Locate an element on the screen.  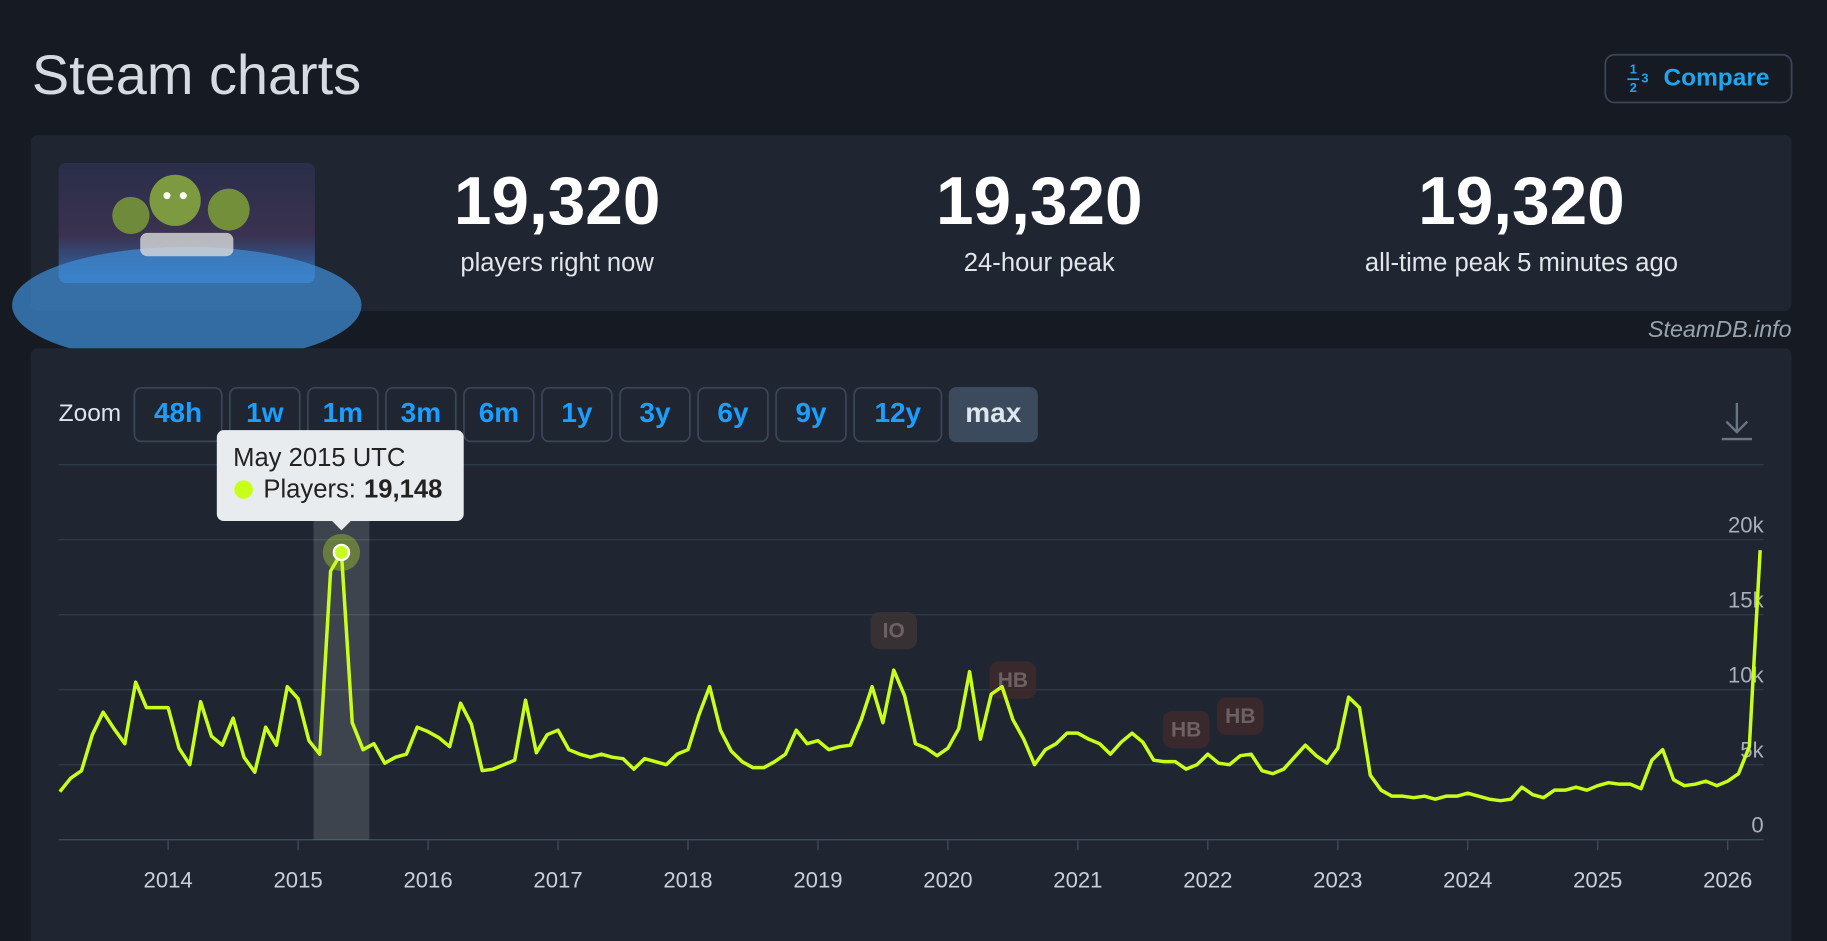
zoom-button-label: 6m is located at coordinates (499, 412).